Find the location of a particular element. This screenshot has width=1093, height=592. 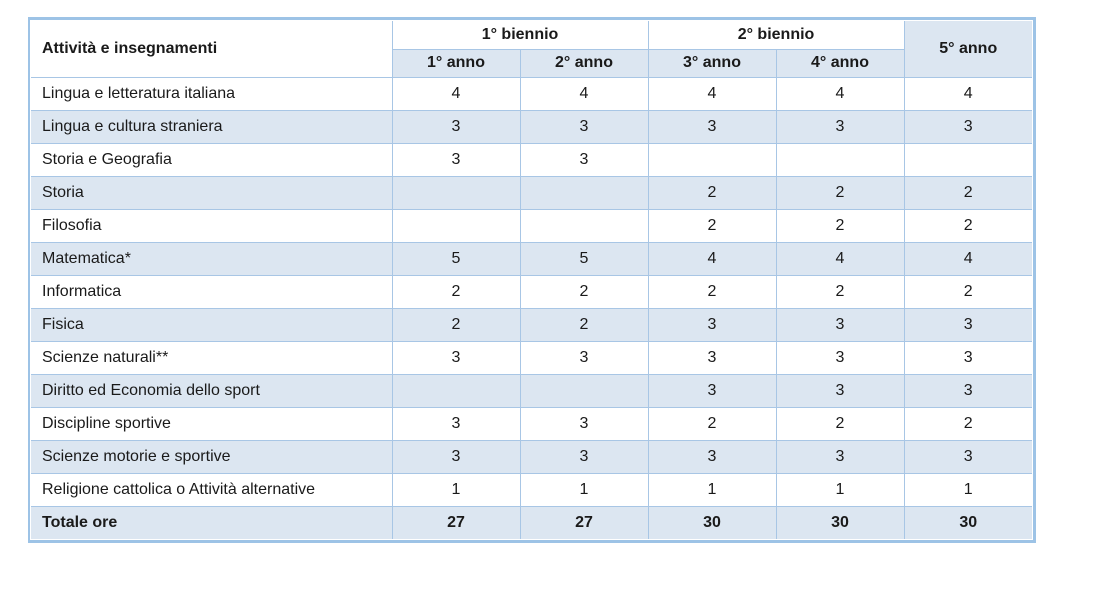

table-row: Filosofia 2 2 2 is located at coordinates (531, 225).